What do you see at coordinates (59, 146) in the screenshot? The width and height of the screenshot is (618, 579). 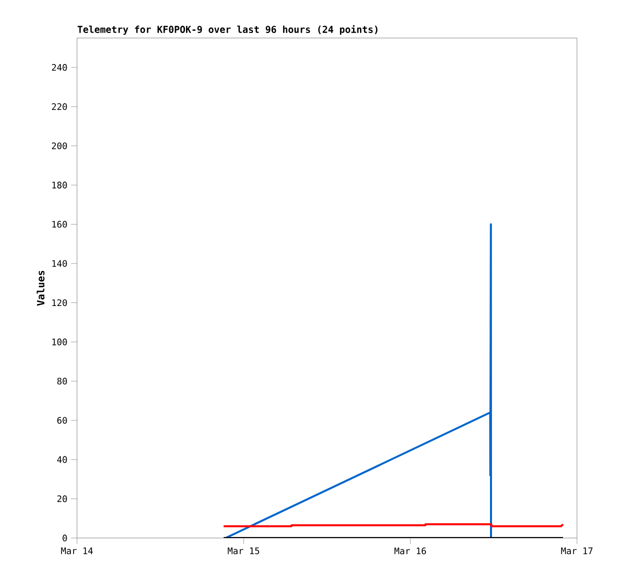 I see `y-tick-label: 200` at bounding box center [59, 146].